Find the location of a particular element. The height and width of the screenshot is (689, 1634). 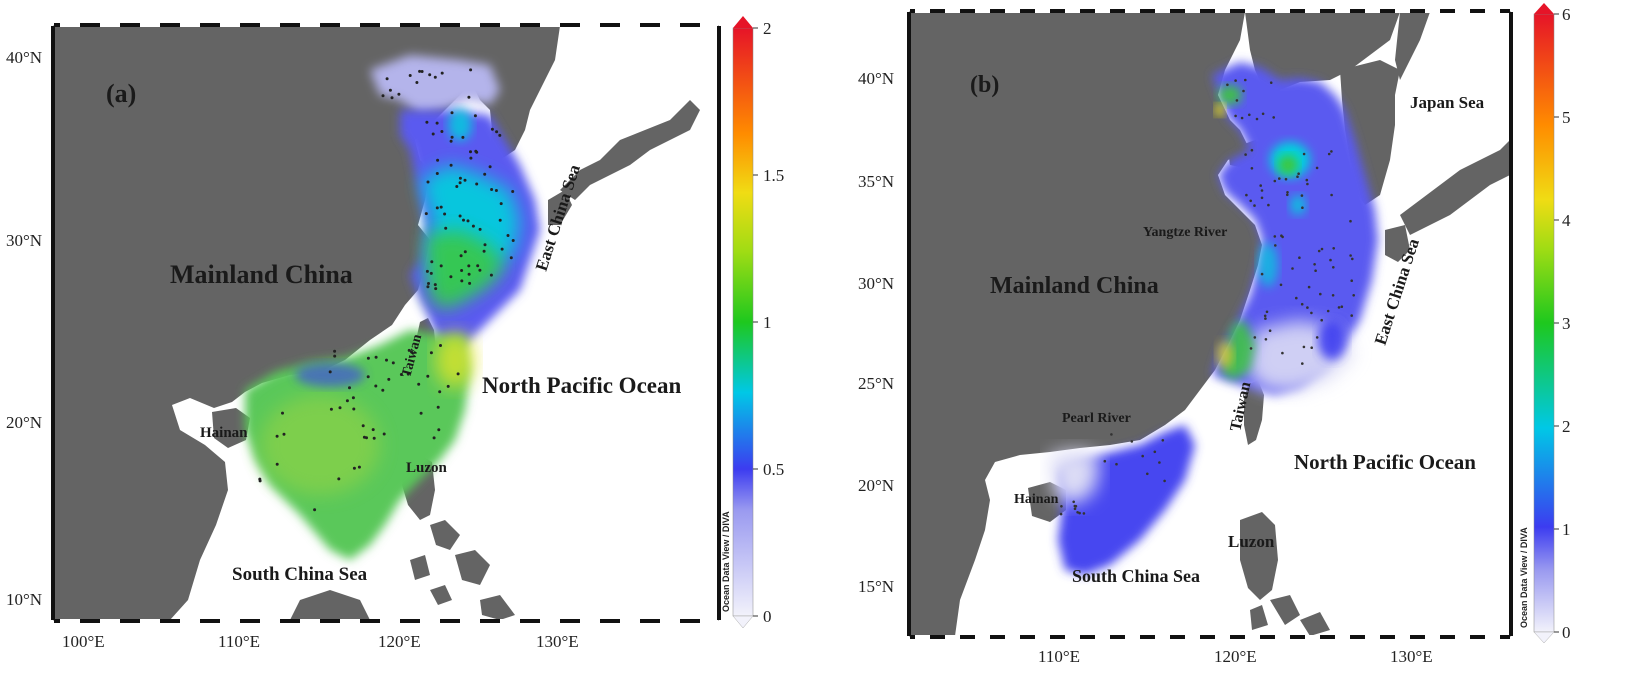

panel-a-hainan-label: Hainan is located at coordinates (224, 433).